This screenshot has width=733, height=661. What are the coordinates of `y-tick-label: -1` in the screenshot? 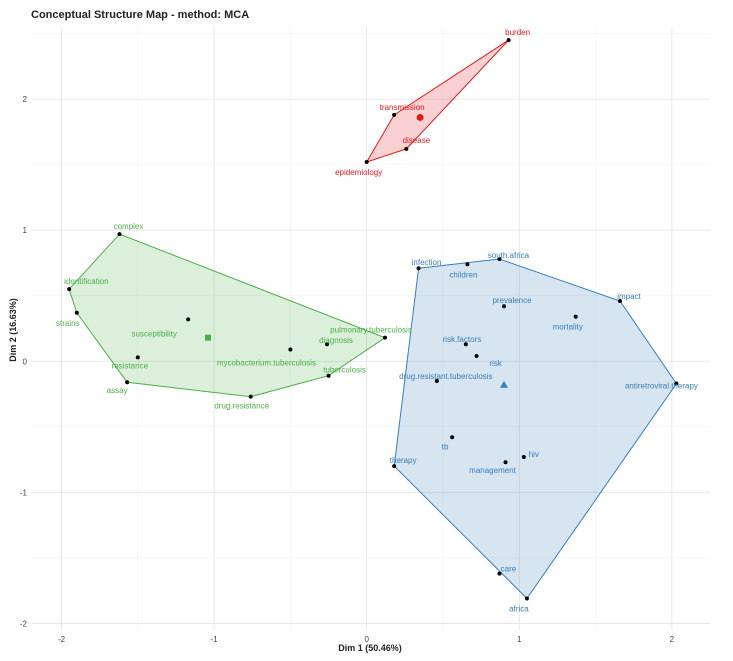 It's located at (24, 492).